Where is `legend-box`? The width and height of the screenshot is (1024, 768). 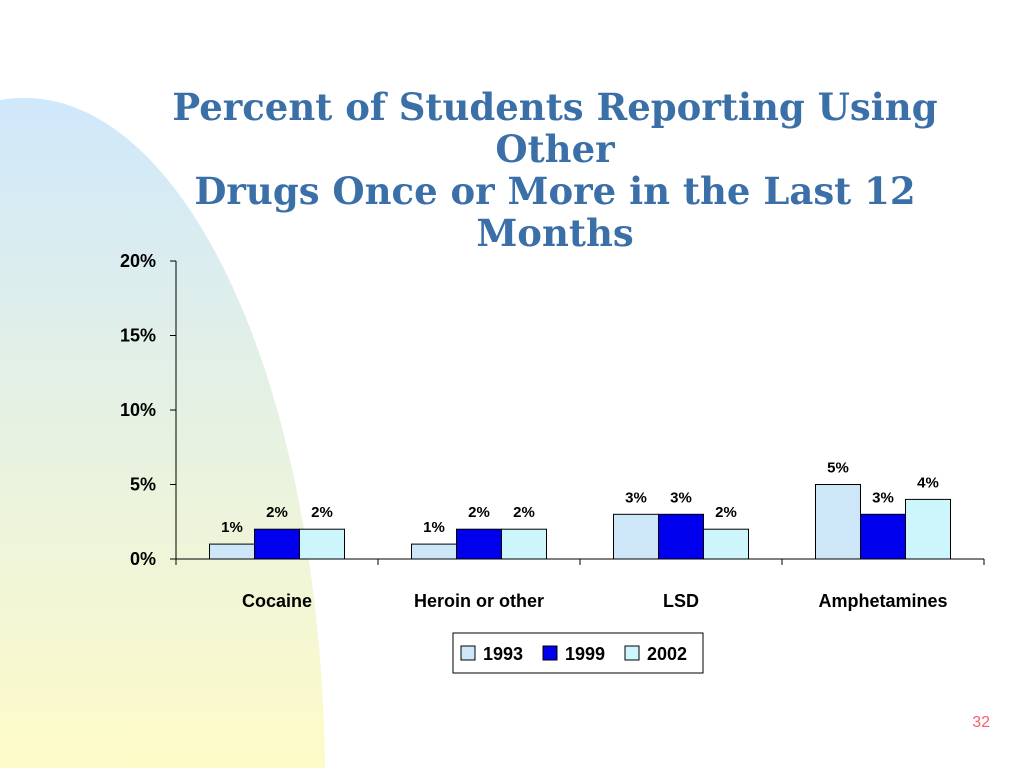 legend-box is located at coordinates (578, 653).